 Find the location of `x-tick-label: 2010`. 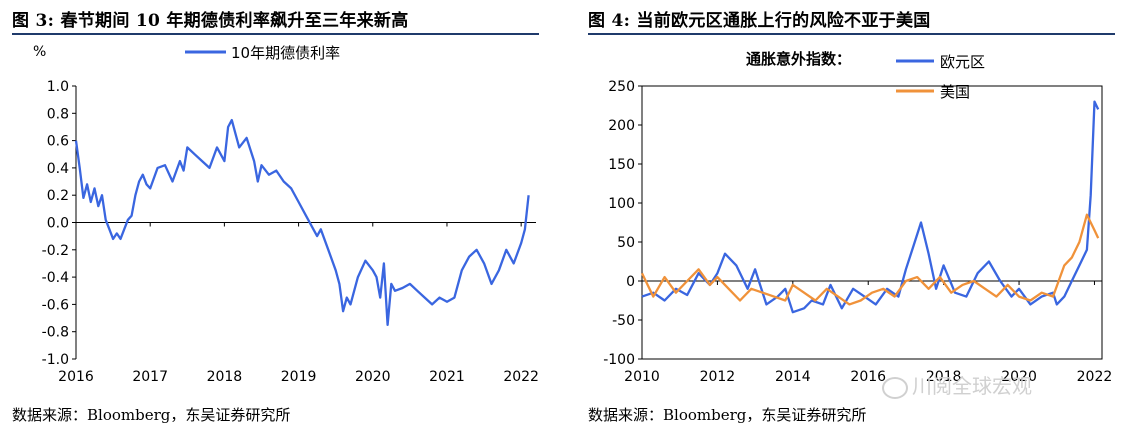

x-tick-label: 2010 is located at coordinates (642, 377).